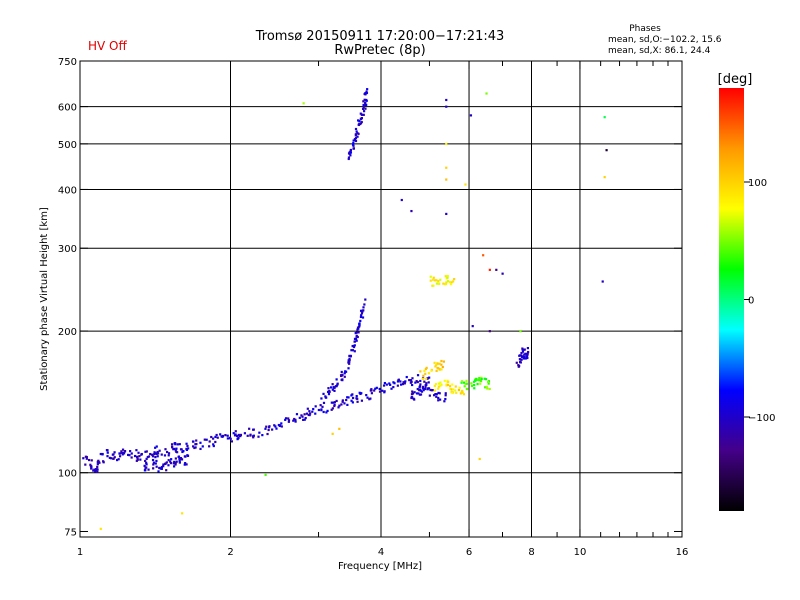 This screenshot has width=800, height=600. I want to click on x-tick-label: 1, so click(80, 552).